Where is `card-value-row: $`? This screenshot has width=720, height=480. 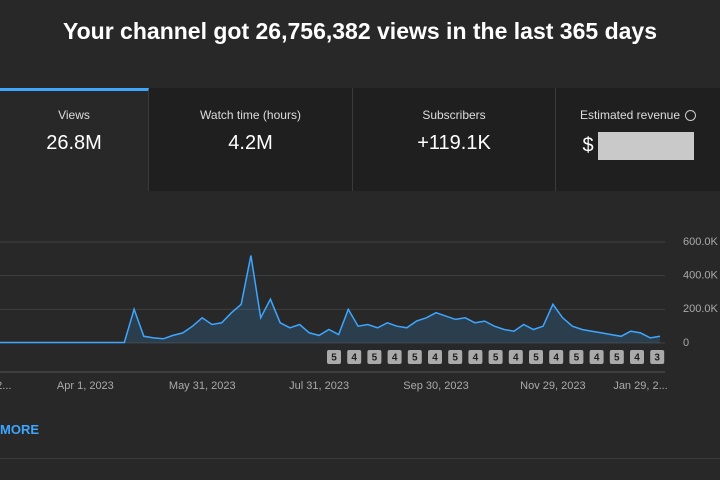 card-value-row: $ is located at coordinates (638, 146).